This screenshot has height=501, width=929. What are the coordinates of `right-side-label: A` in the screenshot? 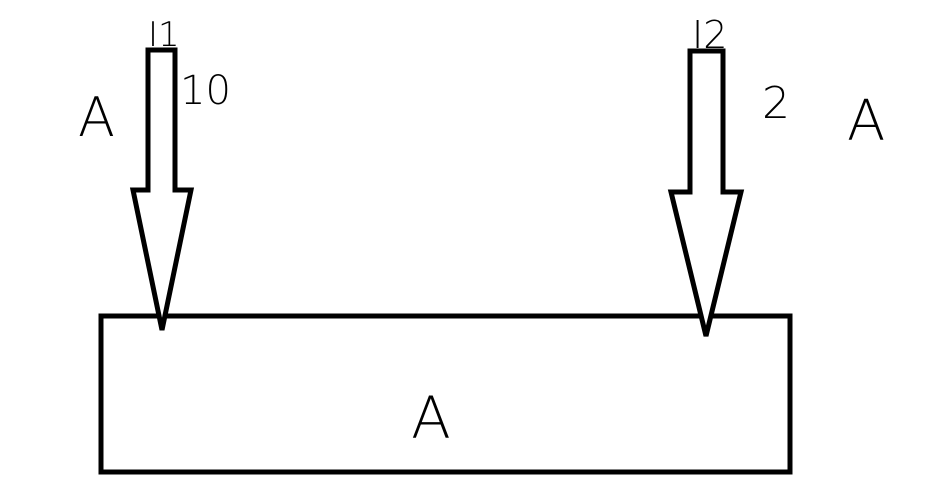 It's located at (866, 121).